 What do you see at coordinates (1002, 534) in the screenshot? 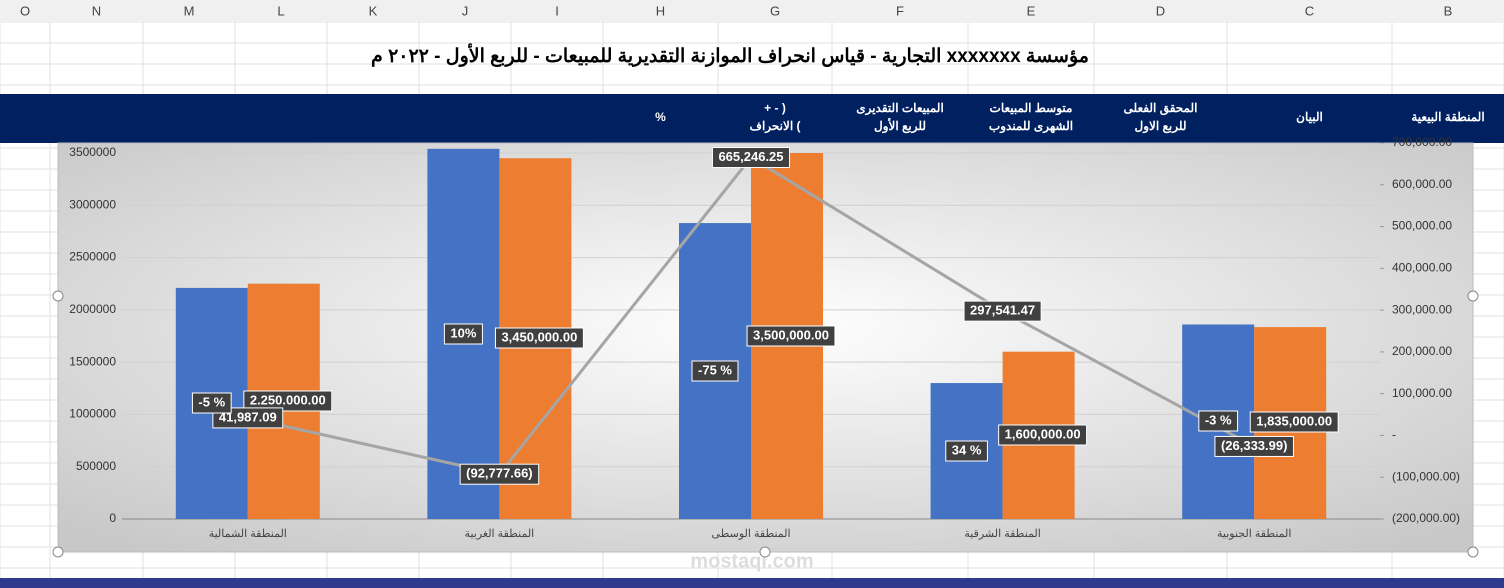
I see `x-tick-label: المنطقة الشرقية` at bounding box center [1002, 534].